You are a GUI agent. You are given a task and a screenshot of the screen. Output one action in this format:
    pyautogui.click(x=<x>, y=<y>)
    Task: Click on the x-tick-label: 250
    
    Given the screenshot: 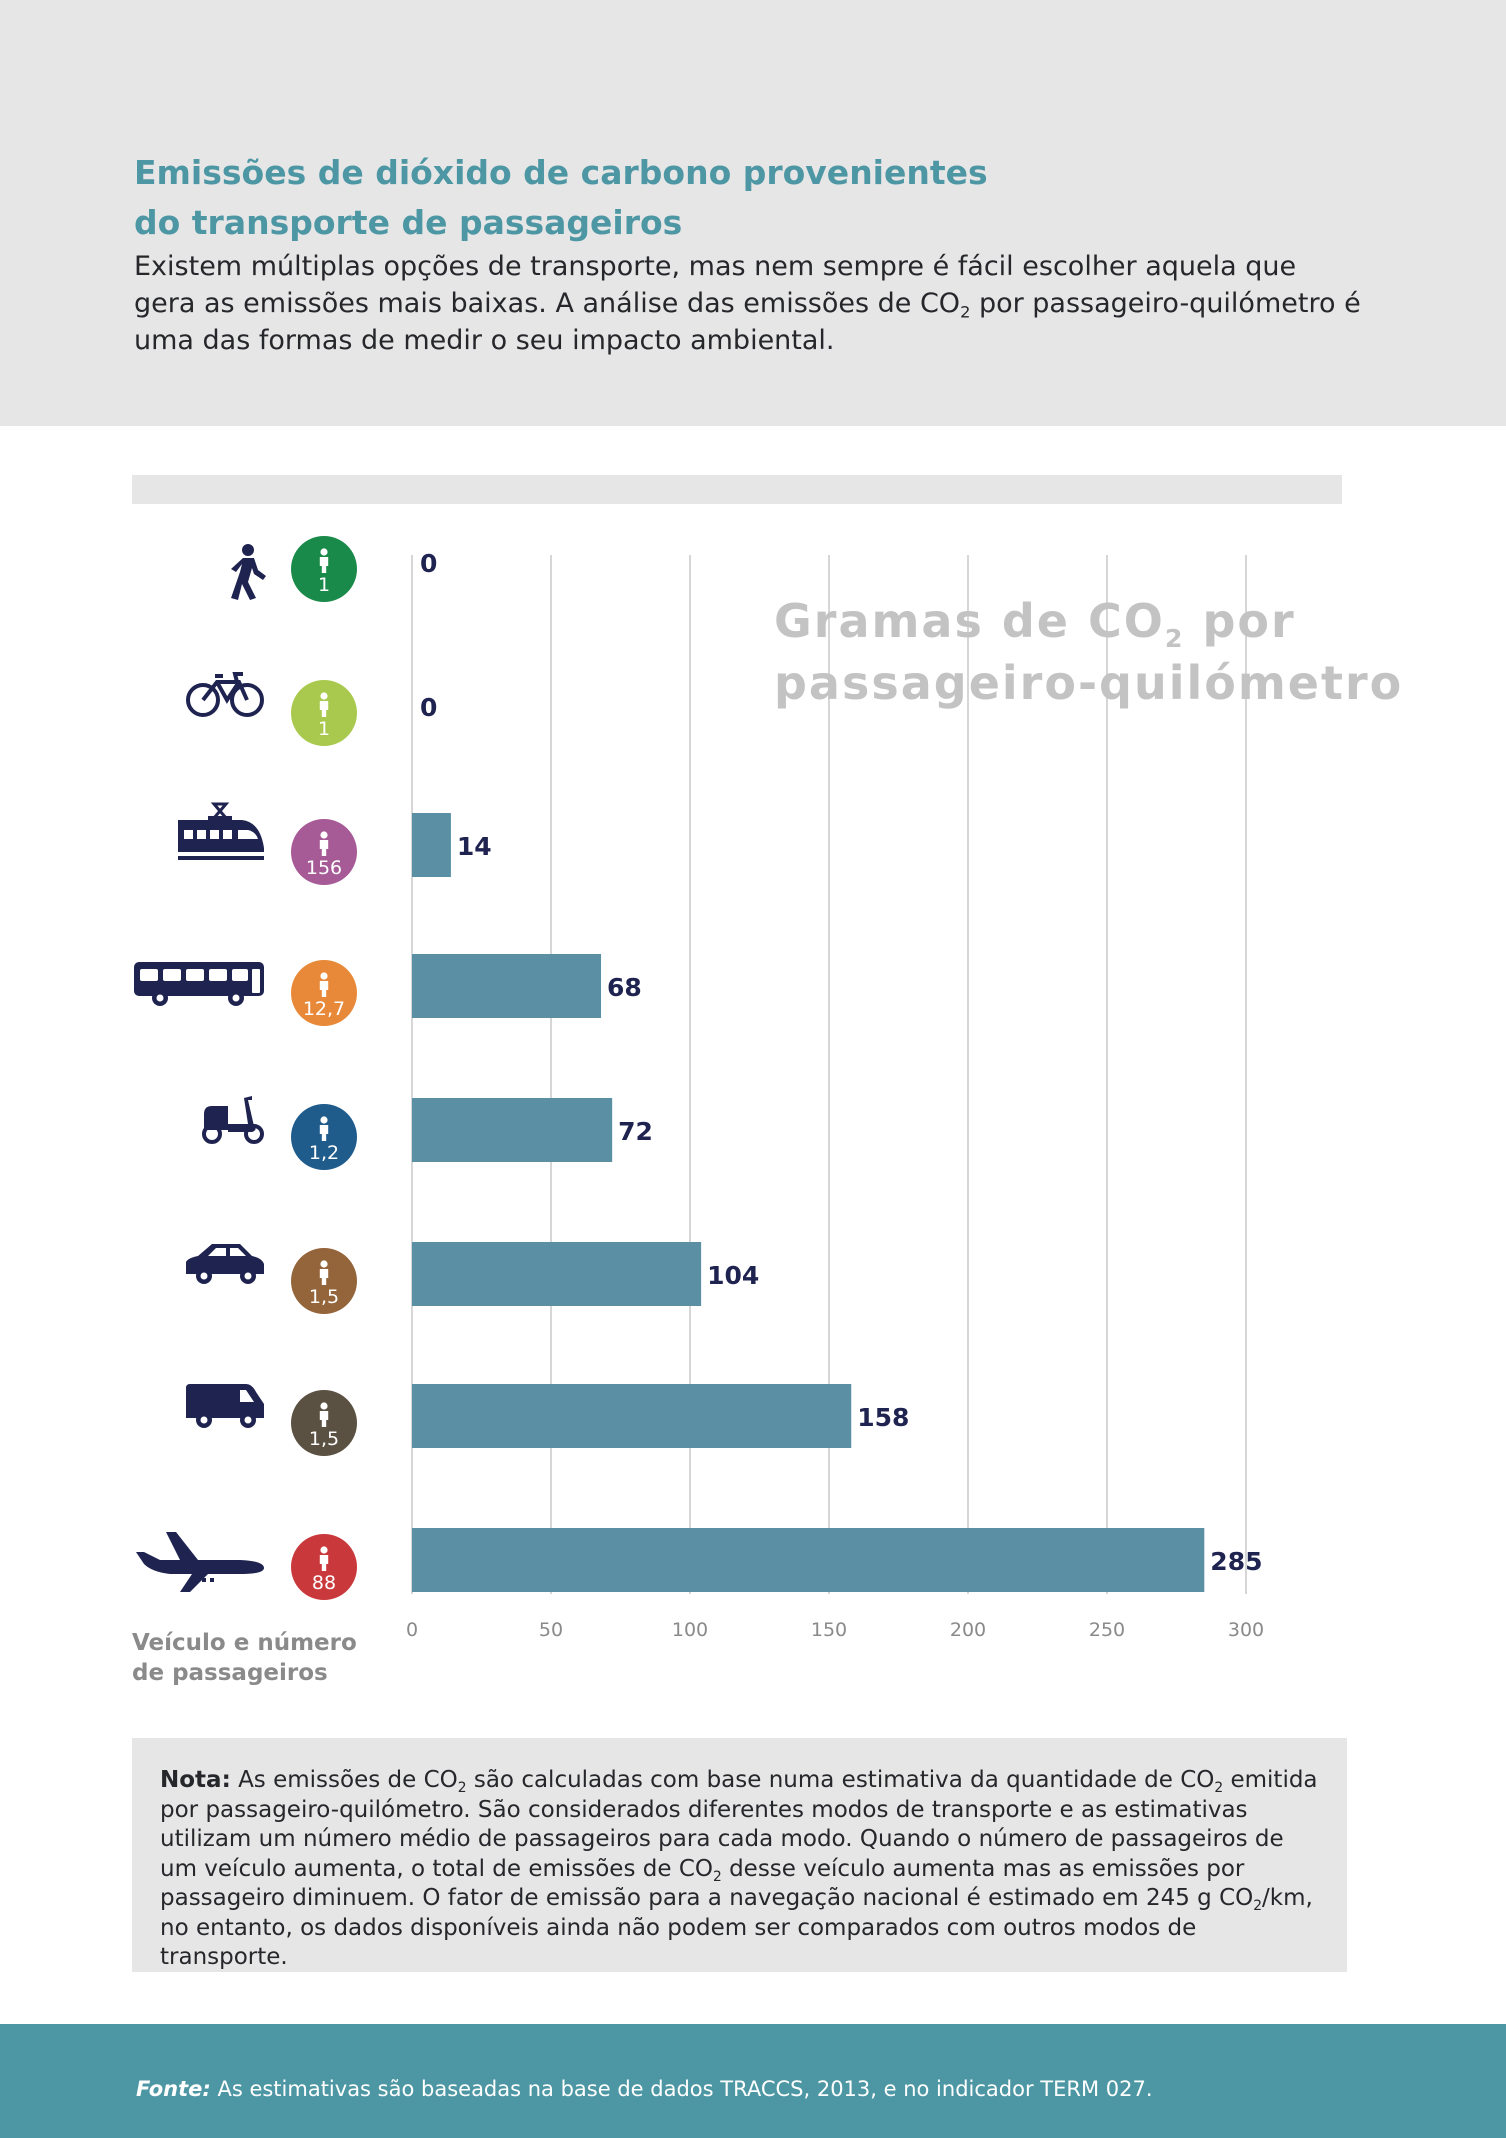 What is the action you would take?
    pyautogui.click(x=1107, y=1630)
    